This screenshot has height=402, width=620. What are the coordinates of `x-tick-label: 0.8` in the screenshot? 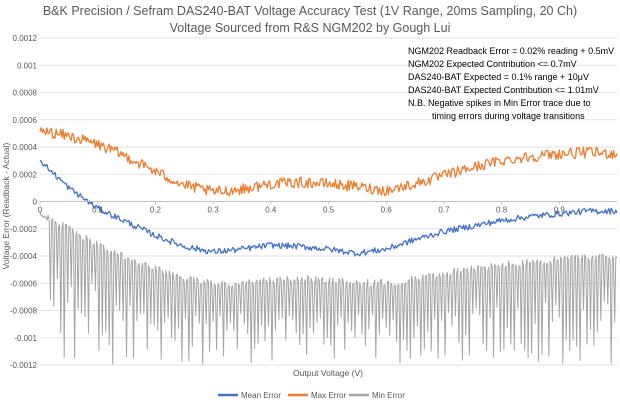 It's located at (502, 210).